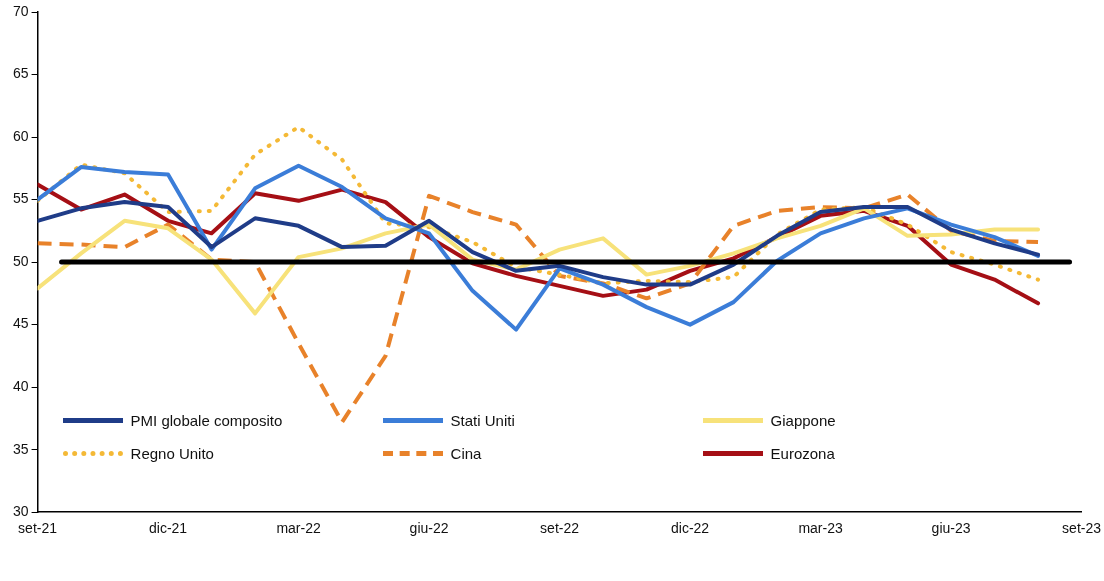  I want to click on x-tick-label: dic-21, so click(168, 528).